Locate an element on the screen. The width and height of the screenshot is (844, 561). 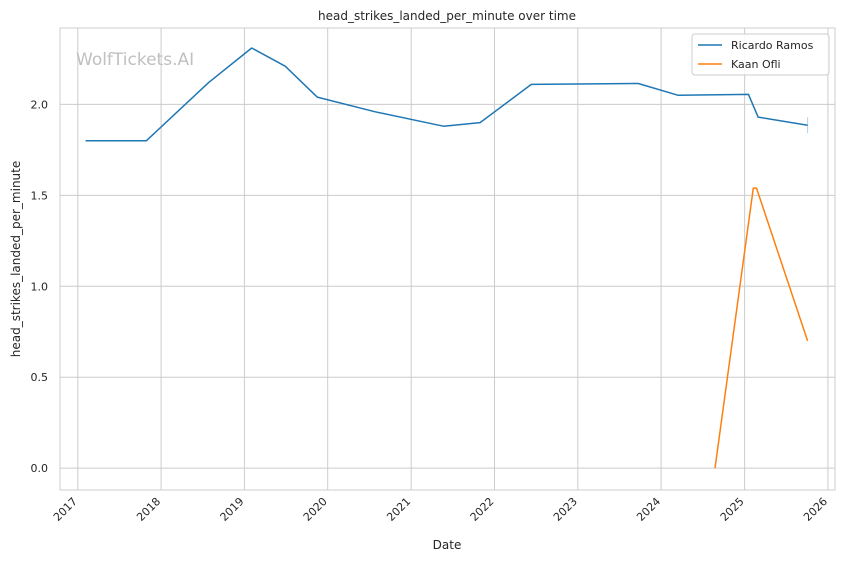
y-axis-label: head_strikes_landed_per_minute is located at coordinates (16, 259).